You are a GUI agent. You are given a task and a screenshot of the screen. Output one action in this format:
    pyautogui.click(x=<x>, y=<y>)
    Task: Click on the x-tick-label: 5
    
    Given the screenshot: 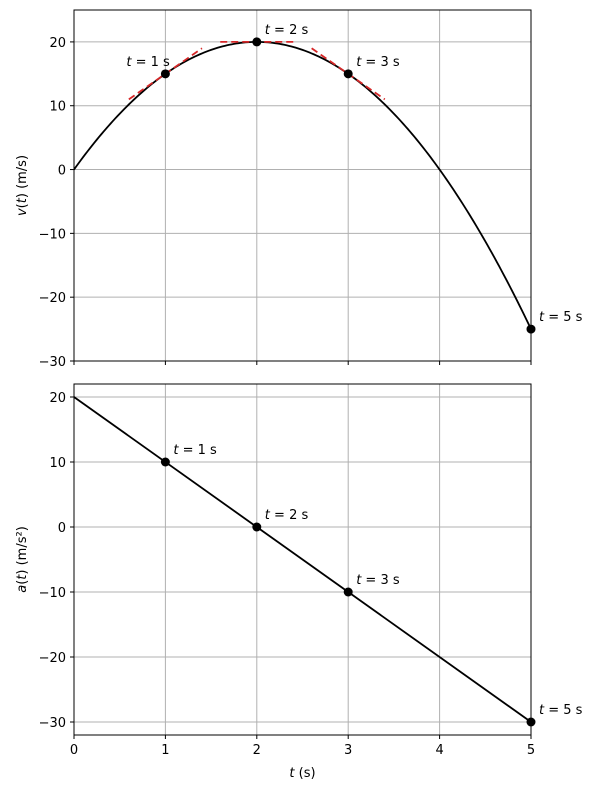 What is the action you would take?
    pyautogui.click(x=531, y=750)
    